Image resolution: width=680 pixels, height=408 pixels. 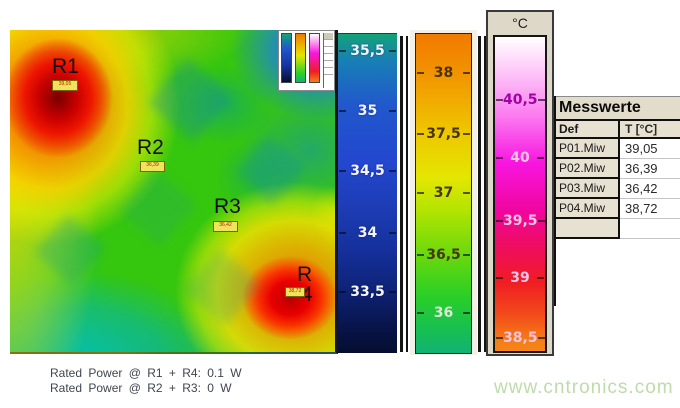 I want to click on temperature-scale-rainbow-panel: 38 37,5 37 36,5 36, so click(x=443, y=192).